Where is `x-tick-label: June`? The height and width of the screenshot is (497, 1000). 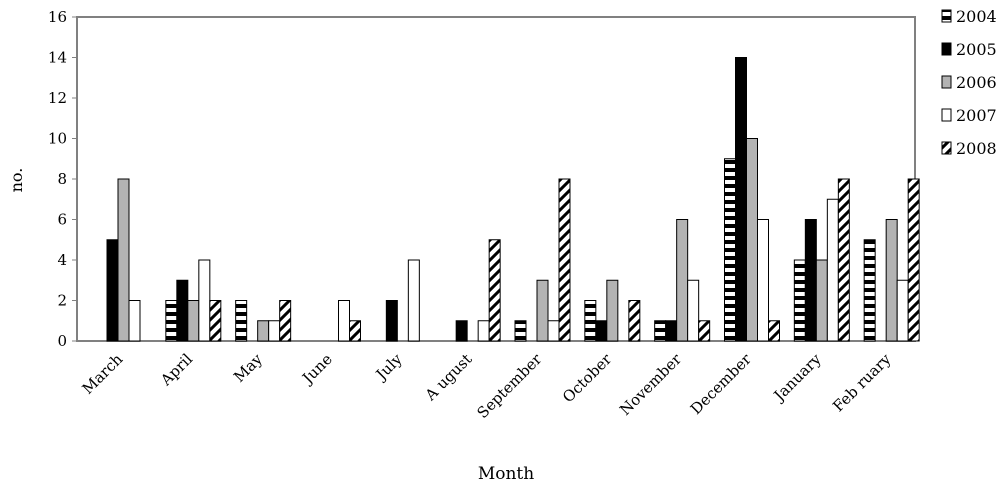 x-tick-label: June is located at coordinates (316, 369).